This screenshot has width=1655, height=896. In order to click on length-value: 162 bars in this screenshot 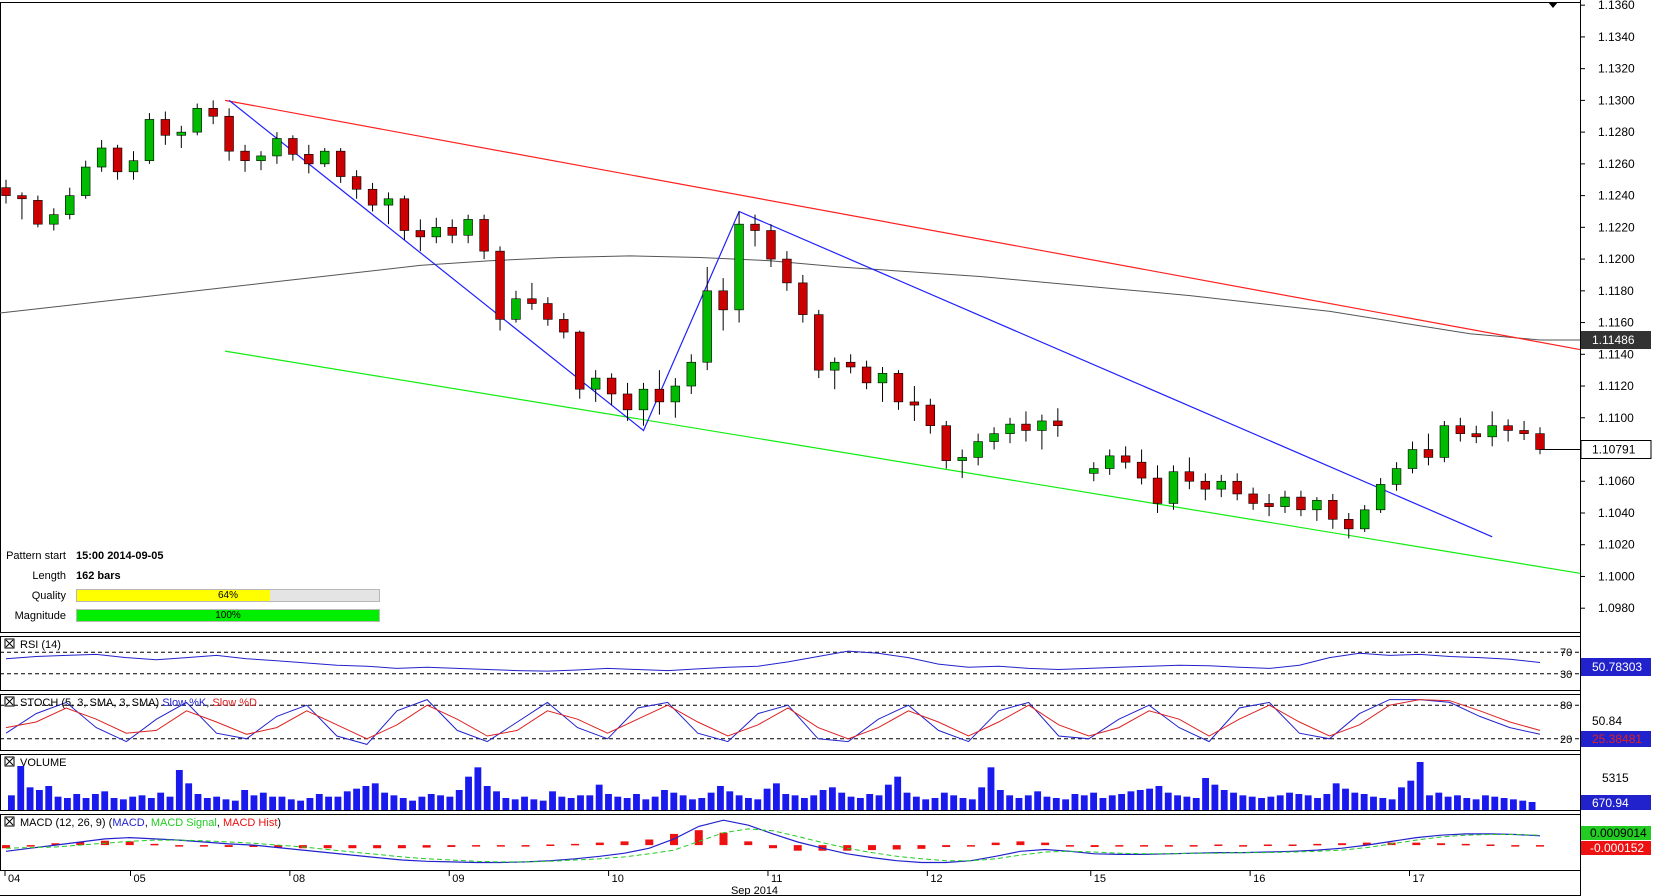, I will do `click(98, 576)`.